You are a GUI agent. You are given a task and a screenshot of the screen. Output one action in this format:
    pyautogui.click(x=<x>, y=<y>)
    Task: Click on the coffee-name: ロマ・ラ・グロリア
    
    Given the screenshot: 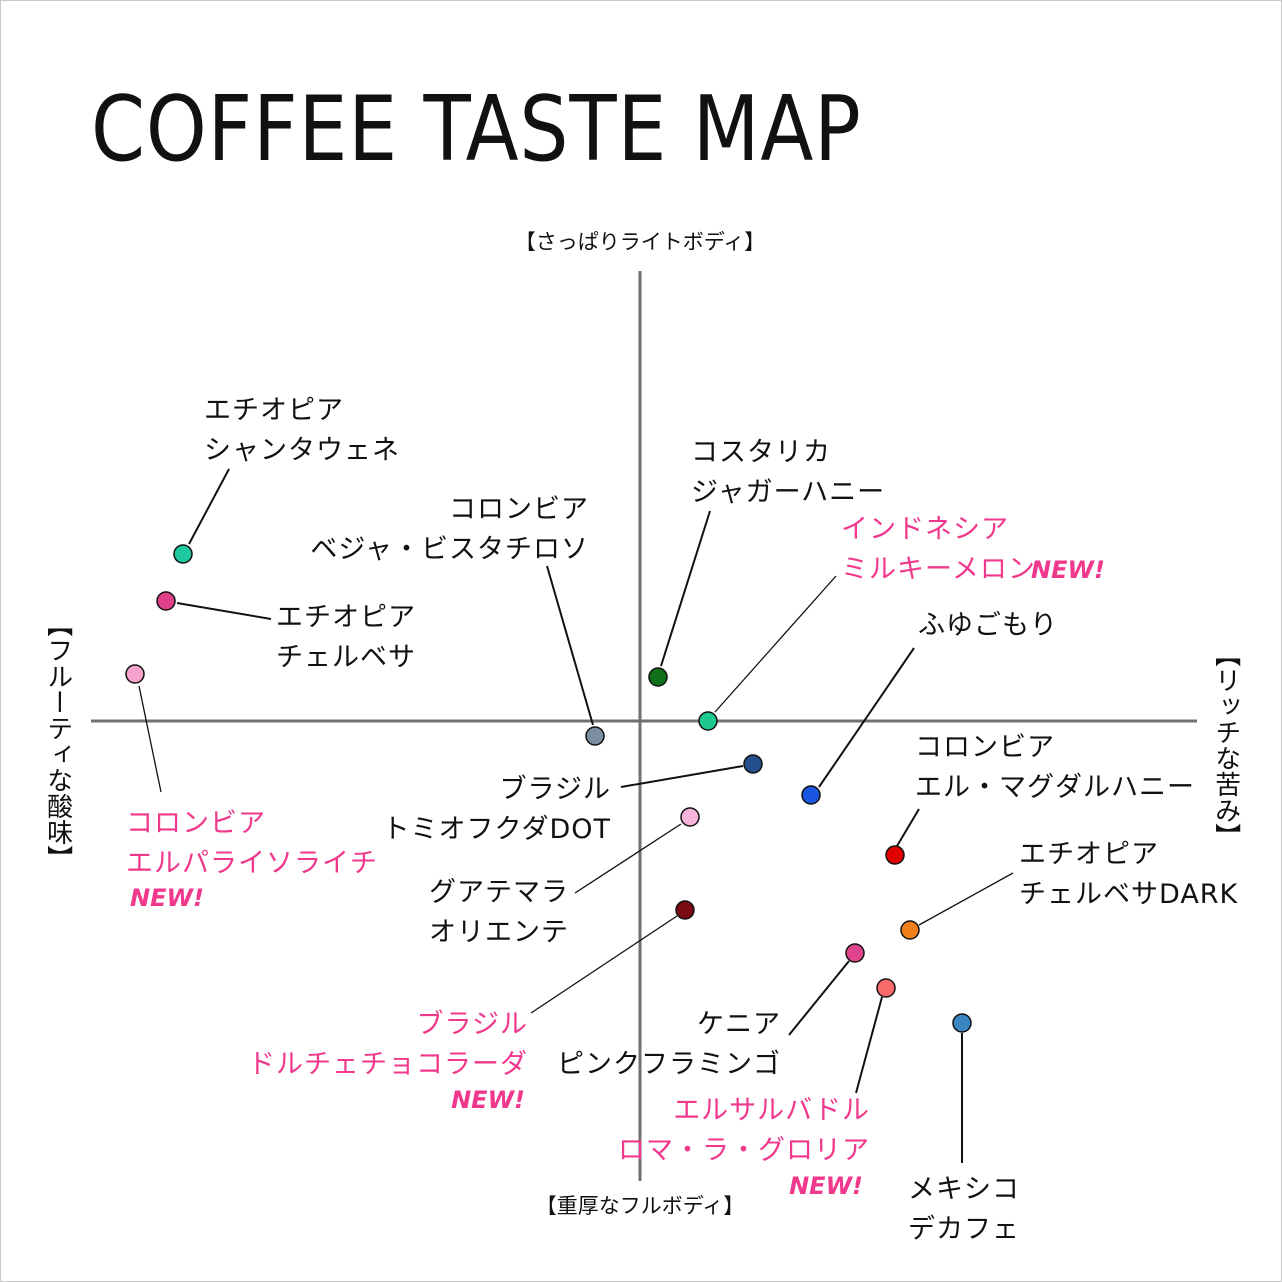 What is the action you would take?
    pyautogui.click(x=744, y=1150)
    